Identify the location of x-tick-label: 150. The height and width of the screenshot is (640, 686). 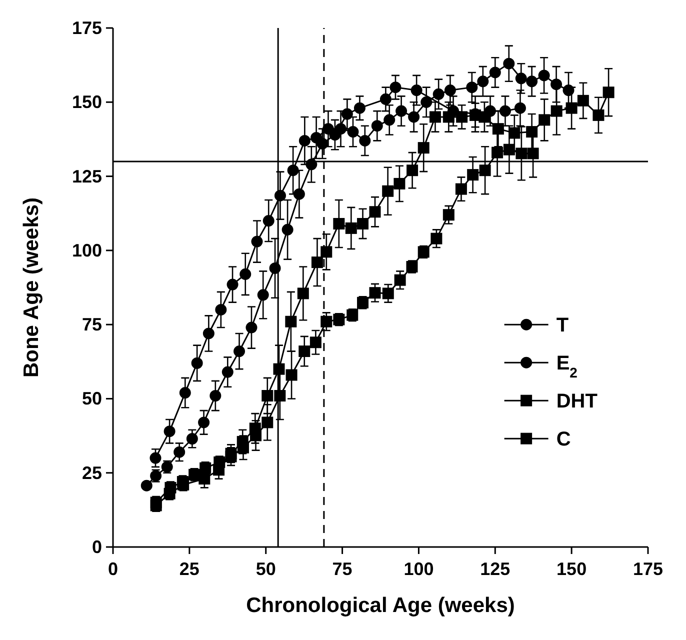
(571, 569).